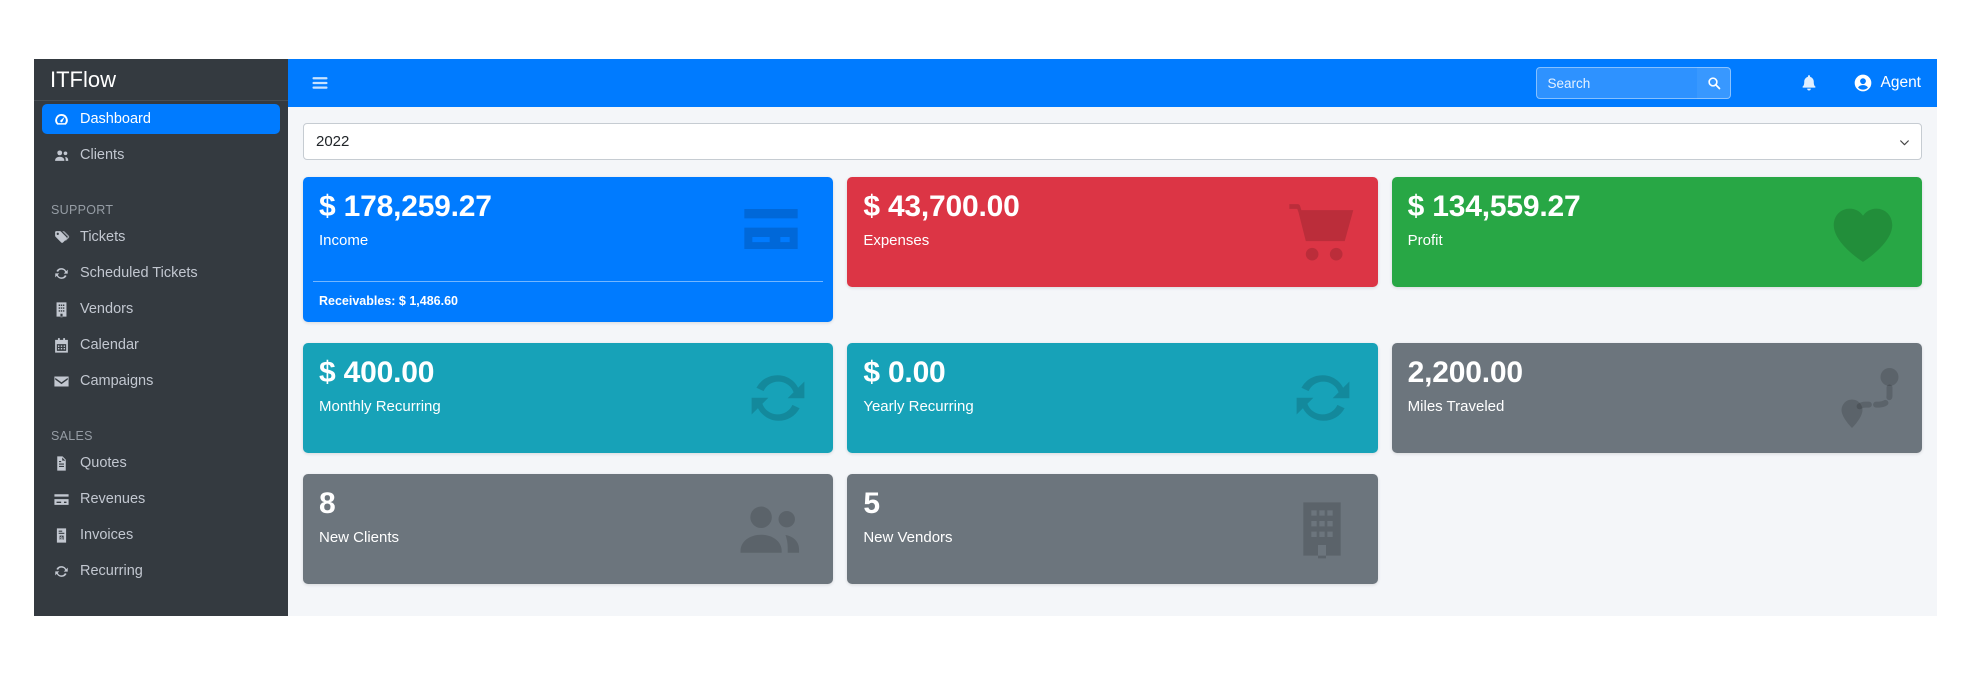 The image size is (1975, 675). What do you see at coordinates (139, 273) in the screenshot?
I see `sidebar-item-label: Scheduled Tickets` at bounding box center [139, 273].